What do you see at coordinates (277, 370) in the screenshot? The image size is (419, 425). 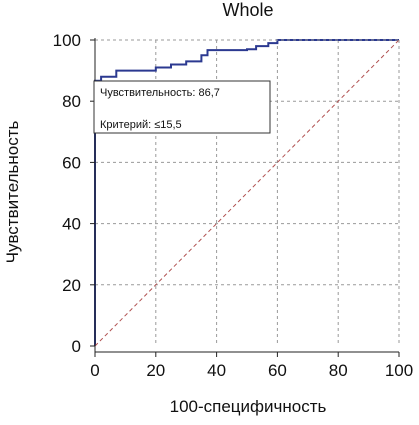 I see `x-tick-label: 60` at bounding box center [277, 370].